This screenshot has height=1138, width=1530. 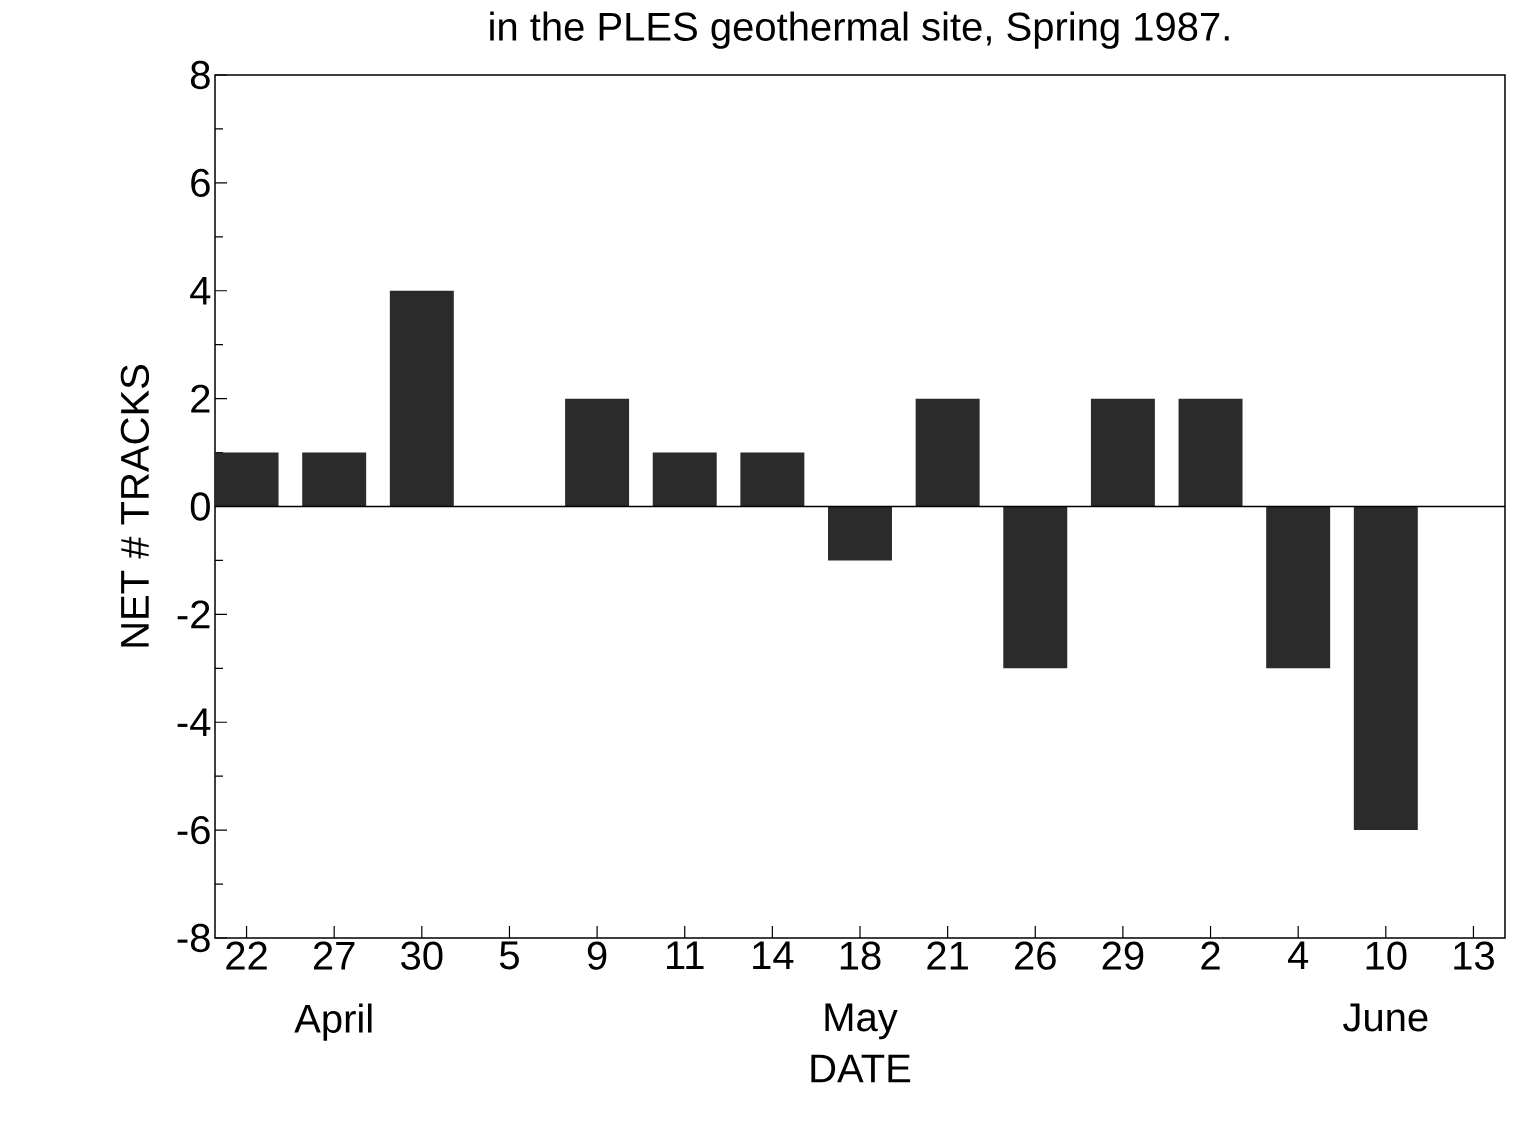 What do you see at coordinates (194, 722) in the screenshot?
I see `y-tick-label: -4` at bounding box center [194, 722].